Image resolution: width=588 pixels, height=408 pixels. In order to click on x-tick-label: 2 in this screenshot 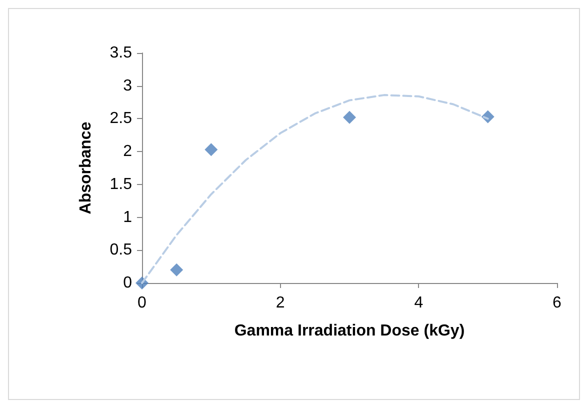, I will do `click(280, 303)`.